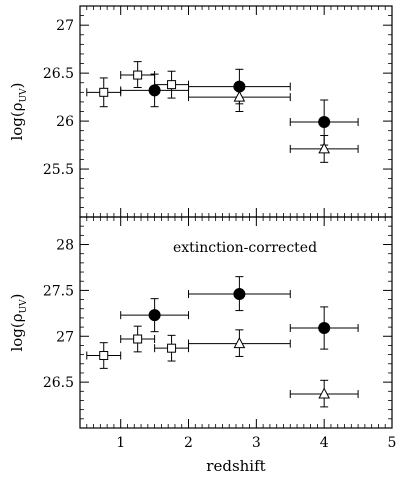 The height and width of the screenshot is (485, 405). I want to click on panel-2-y-axis-title: log(ρUV), so click(18, 322).